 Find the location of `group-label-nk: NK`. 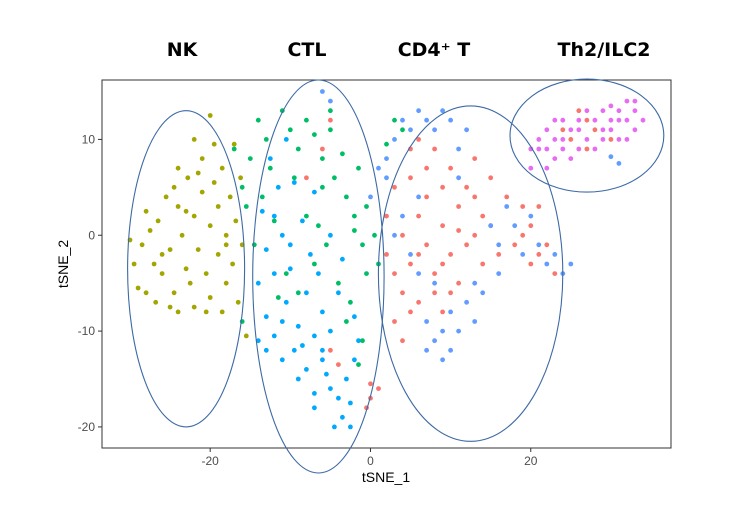

group-label-nk: NK is located at coordinates (183, 50).